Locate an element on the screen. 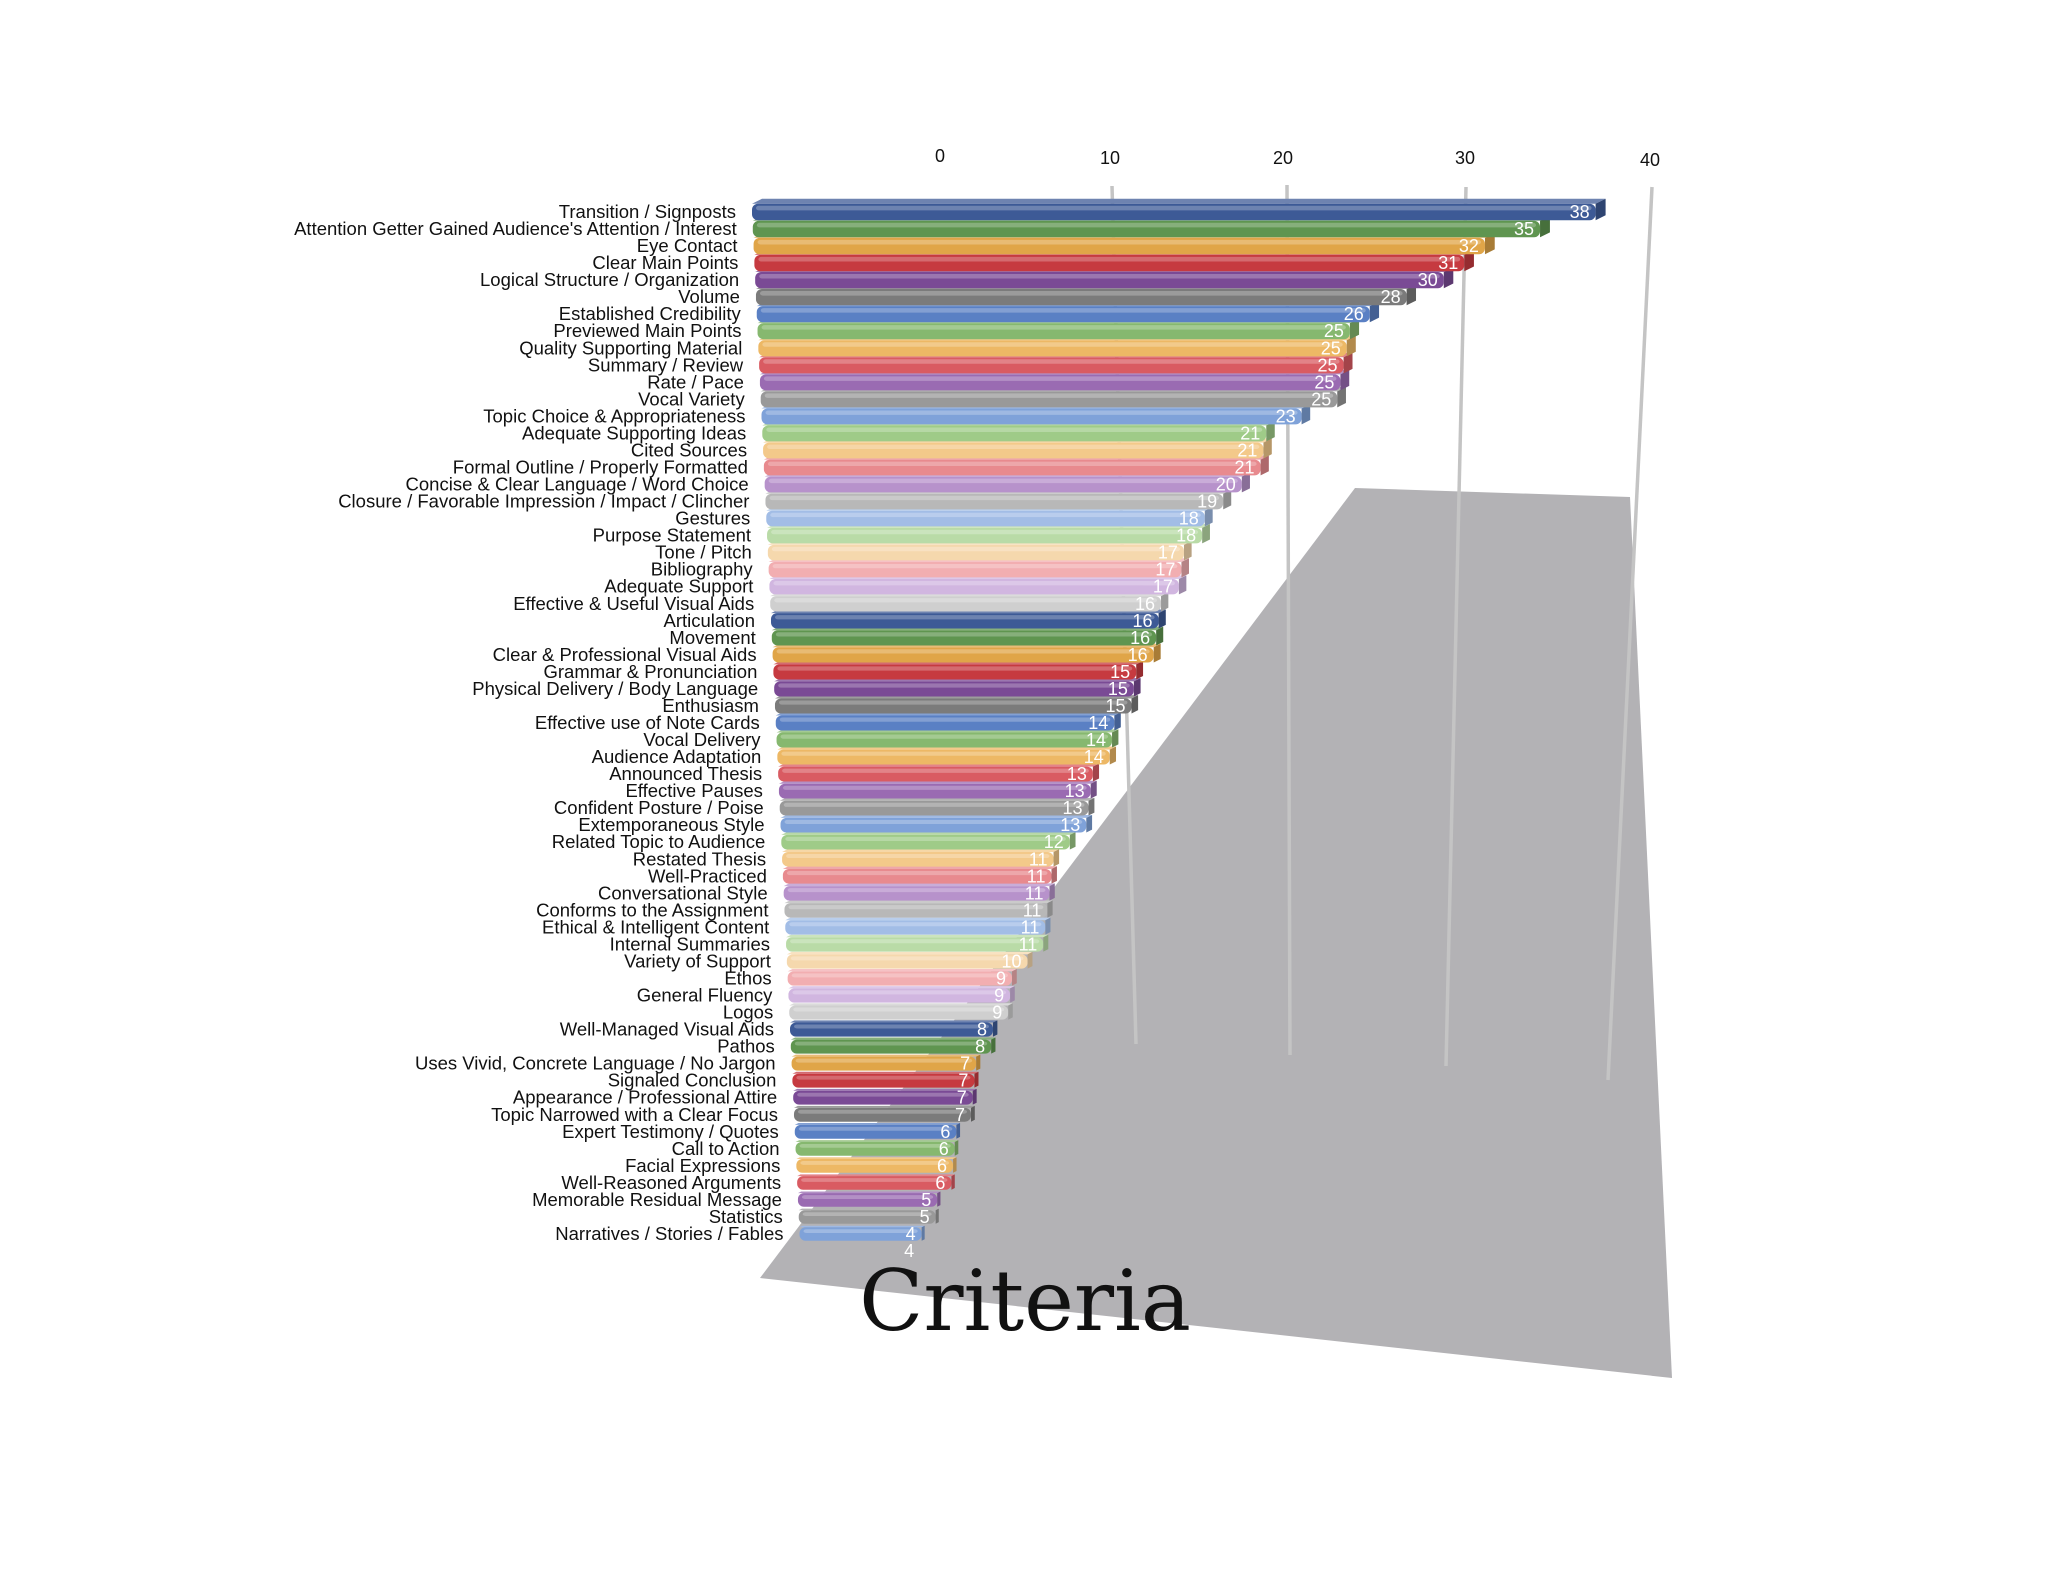 This screenshot has width=2048, height=1582. category-label: Confident Posture / Poise is located at coordinates (659, 807).